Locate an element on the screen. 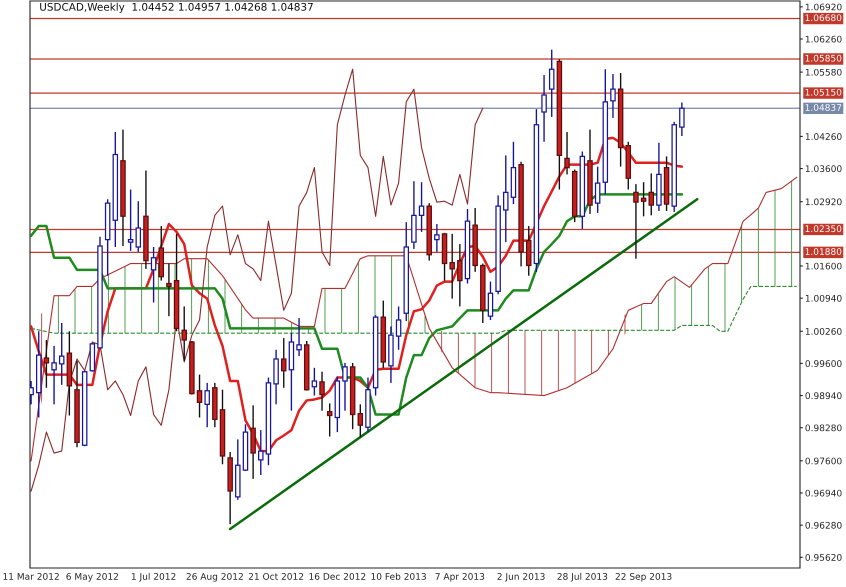 This screenshot has height=587, width=846. x-tick-label: 16 Dec 2012 is located at coordinates (338, 576).